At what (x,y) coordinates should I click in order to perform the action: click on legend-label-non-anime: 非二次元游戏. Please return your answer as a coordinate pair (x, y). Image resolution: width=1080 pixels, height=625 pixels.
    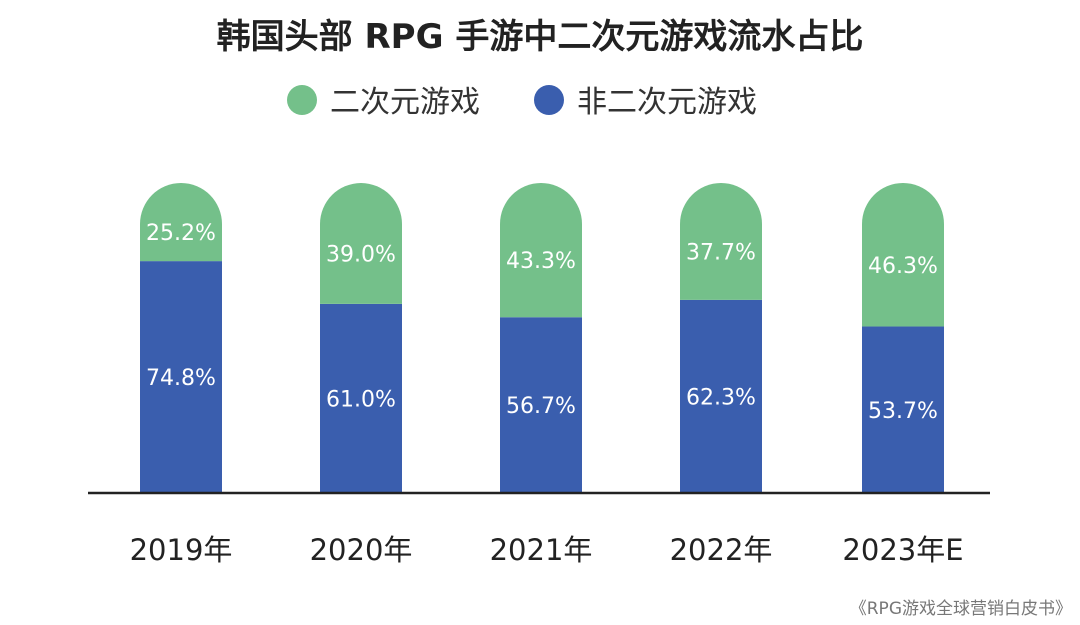
    Looking at the image, I should click on (667, 102).